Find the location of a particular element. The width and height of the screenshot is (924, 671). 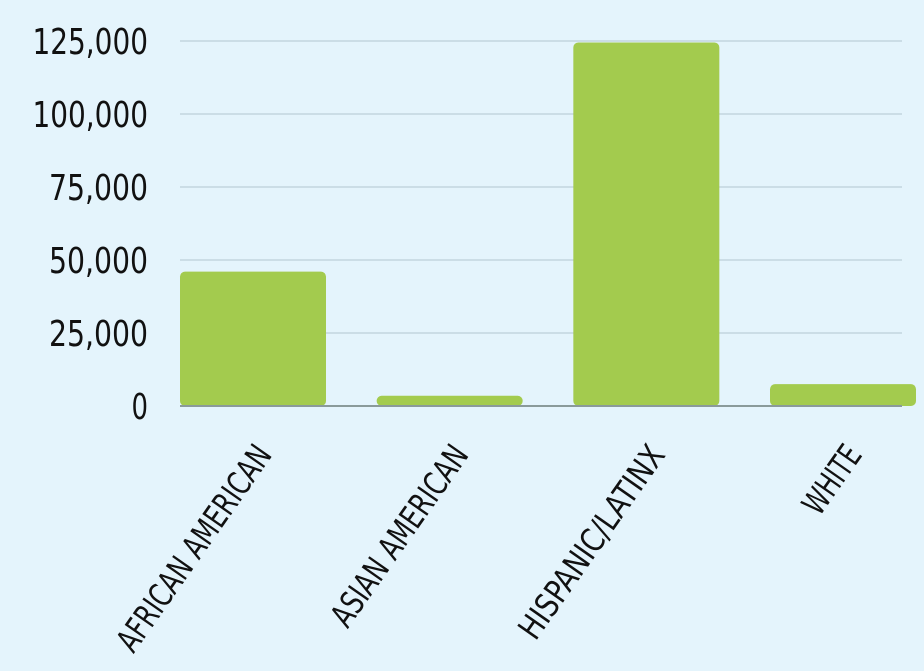

y-tick-label: 50,000 is located at coordinates (98, 261).